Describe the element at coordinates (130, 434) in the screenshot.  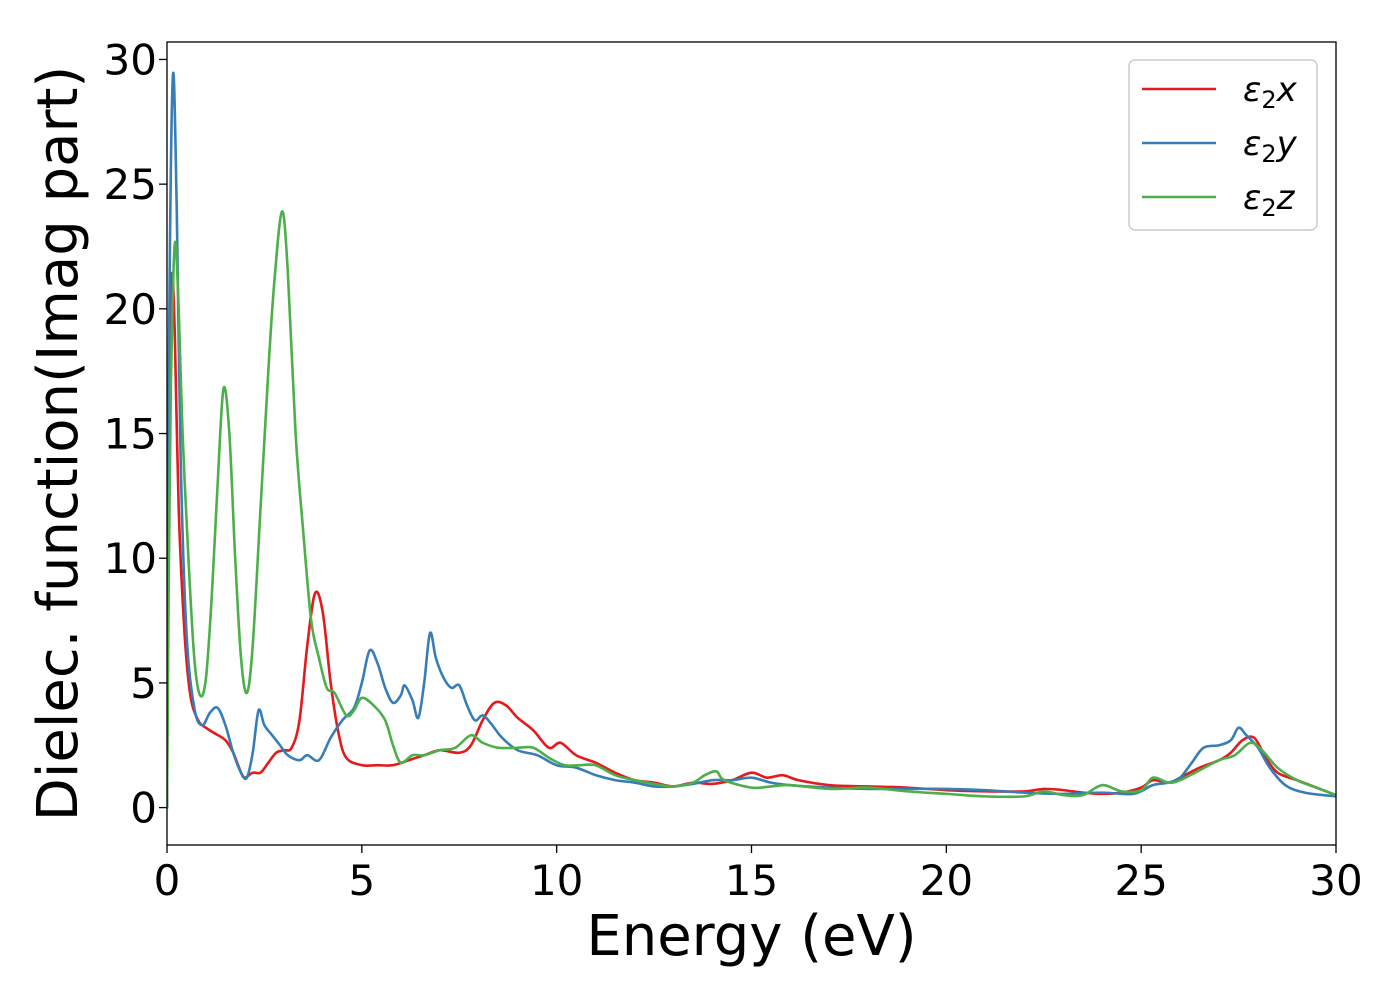
I see `y-tick-label: 15` at that location.